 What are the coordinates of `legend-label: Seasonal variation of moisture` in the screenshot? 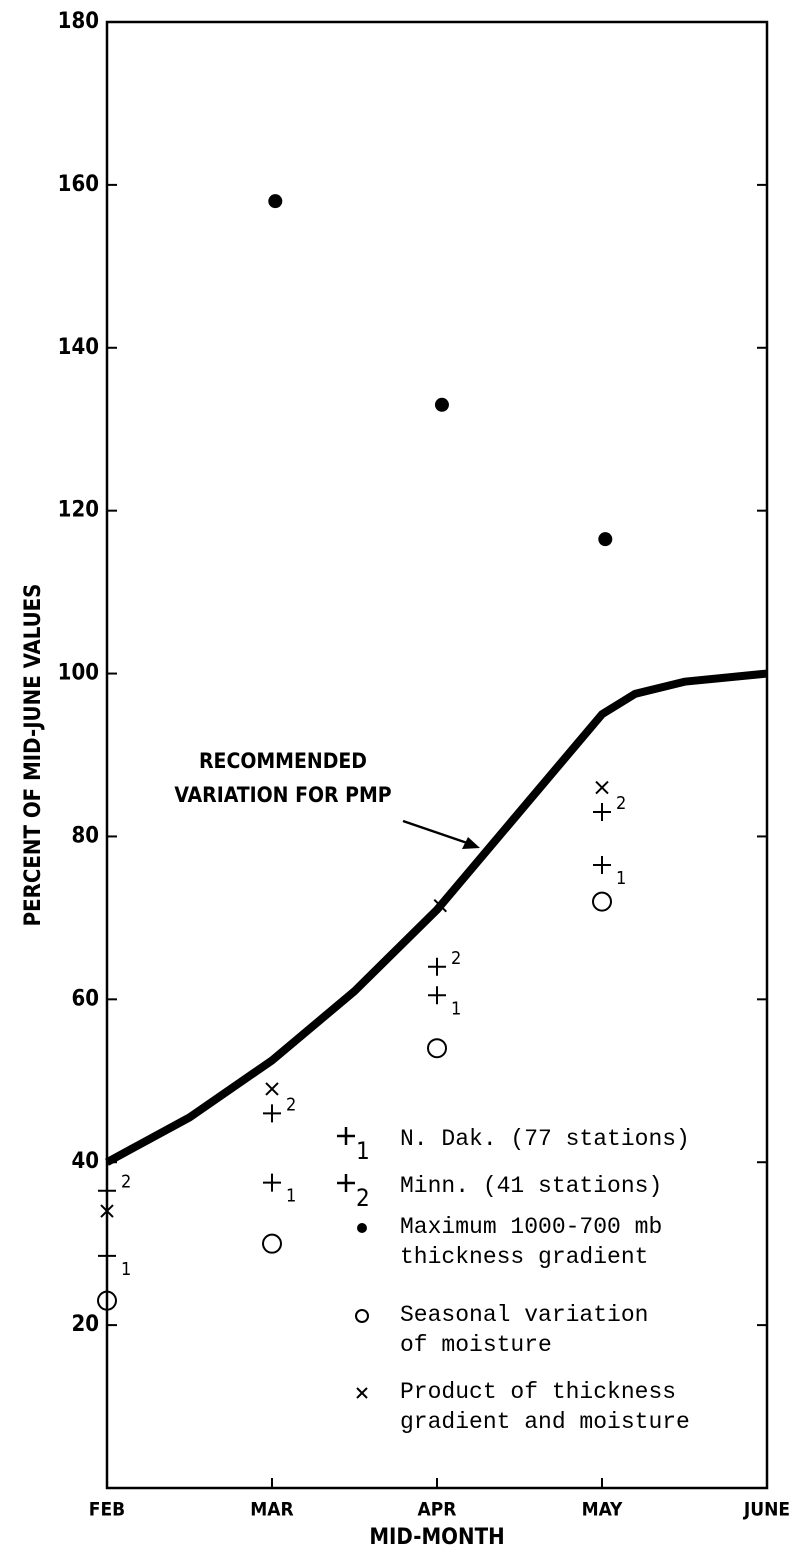 It's located at (524, 1330).